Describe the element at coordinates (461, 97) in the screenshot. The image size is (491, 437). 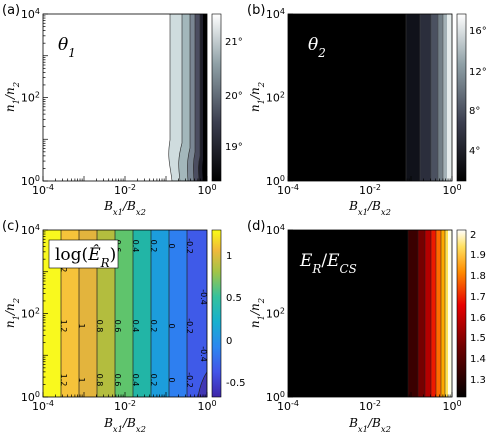
I see `panel-b-colorbar` at that location.